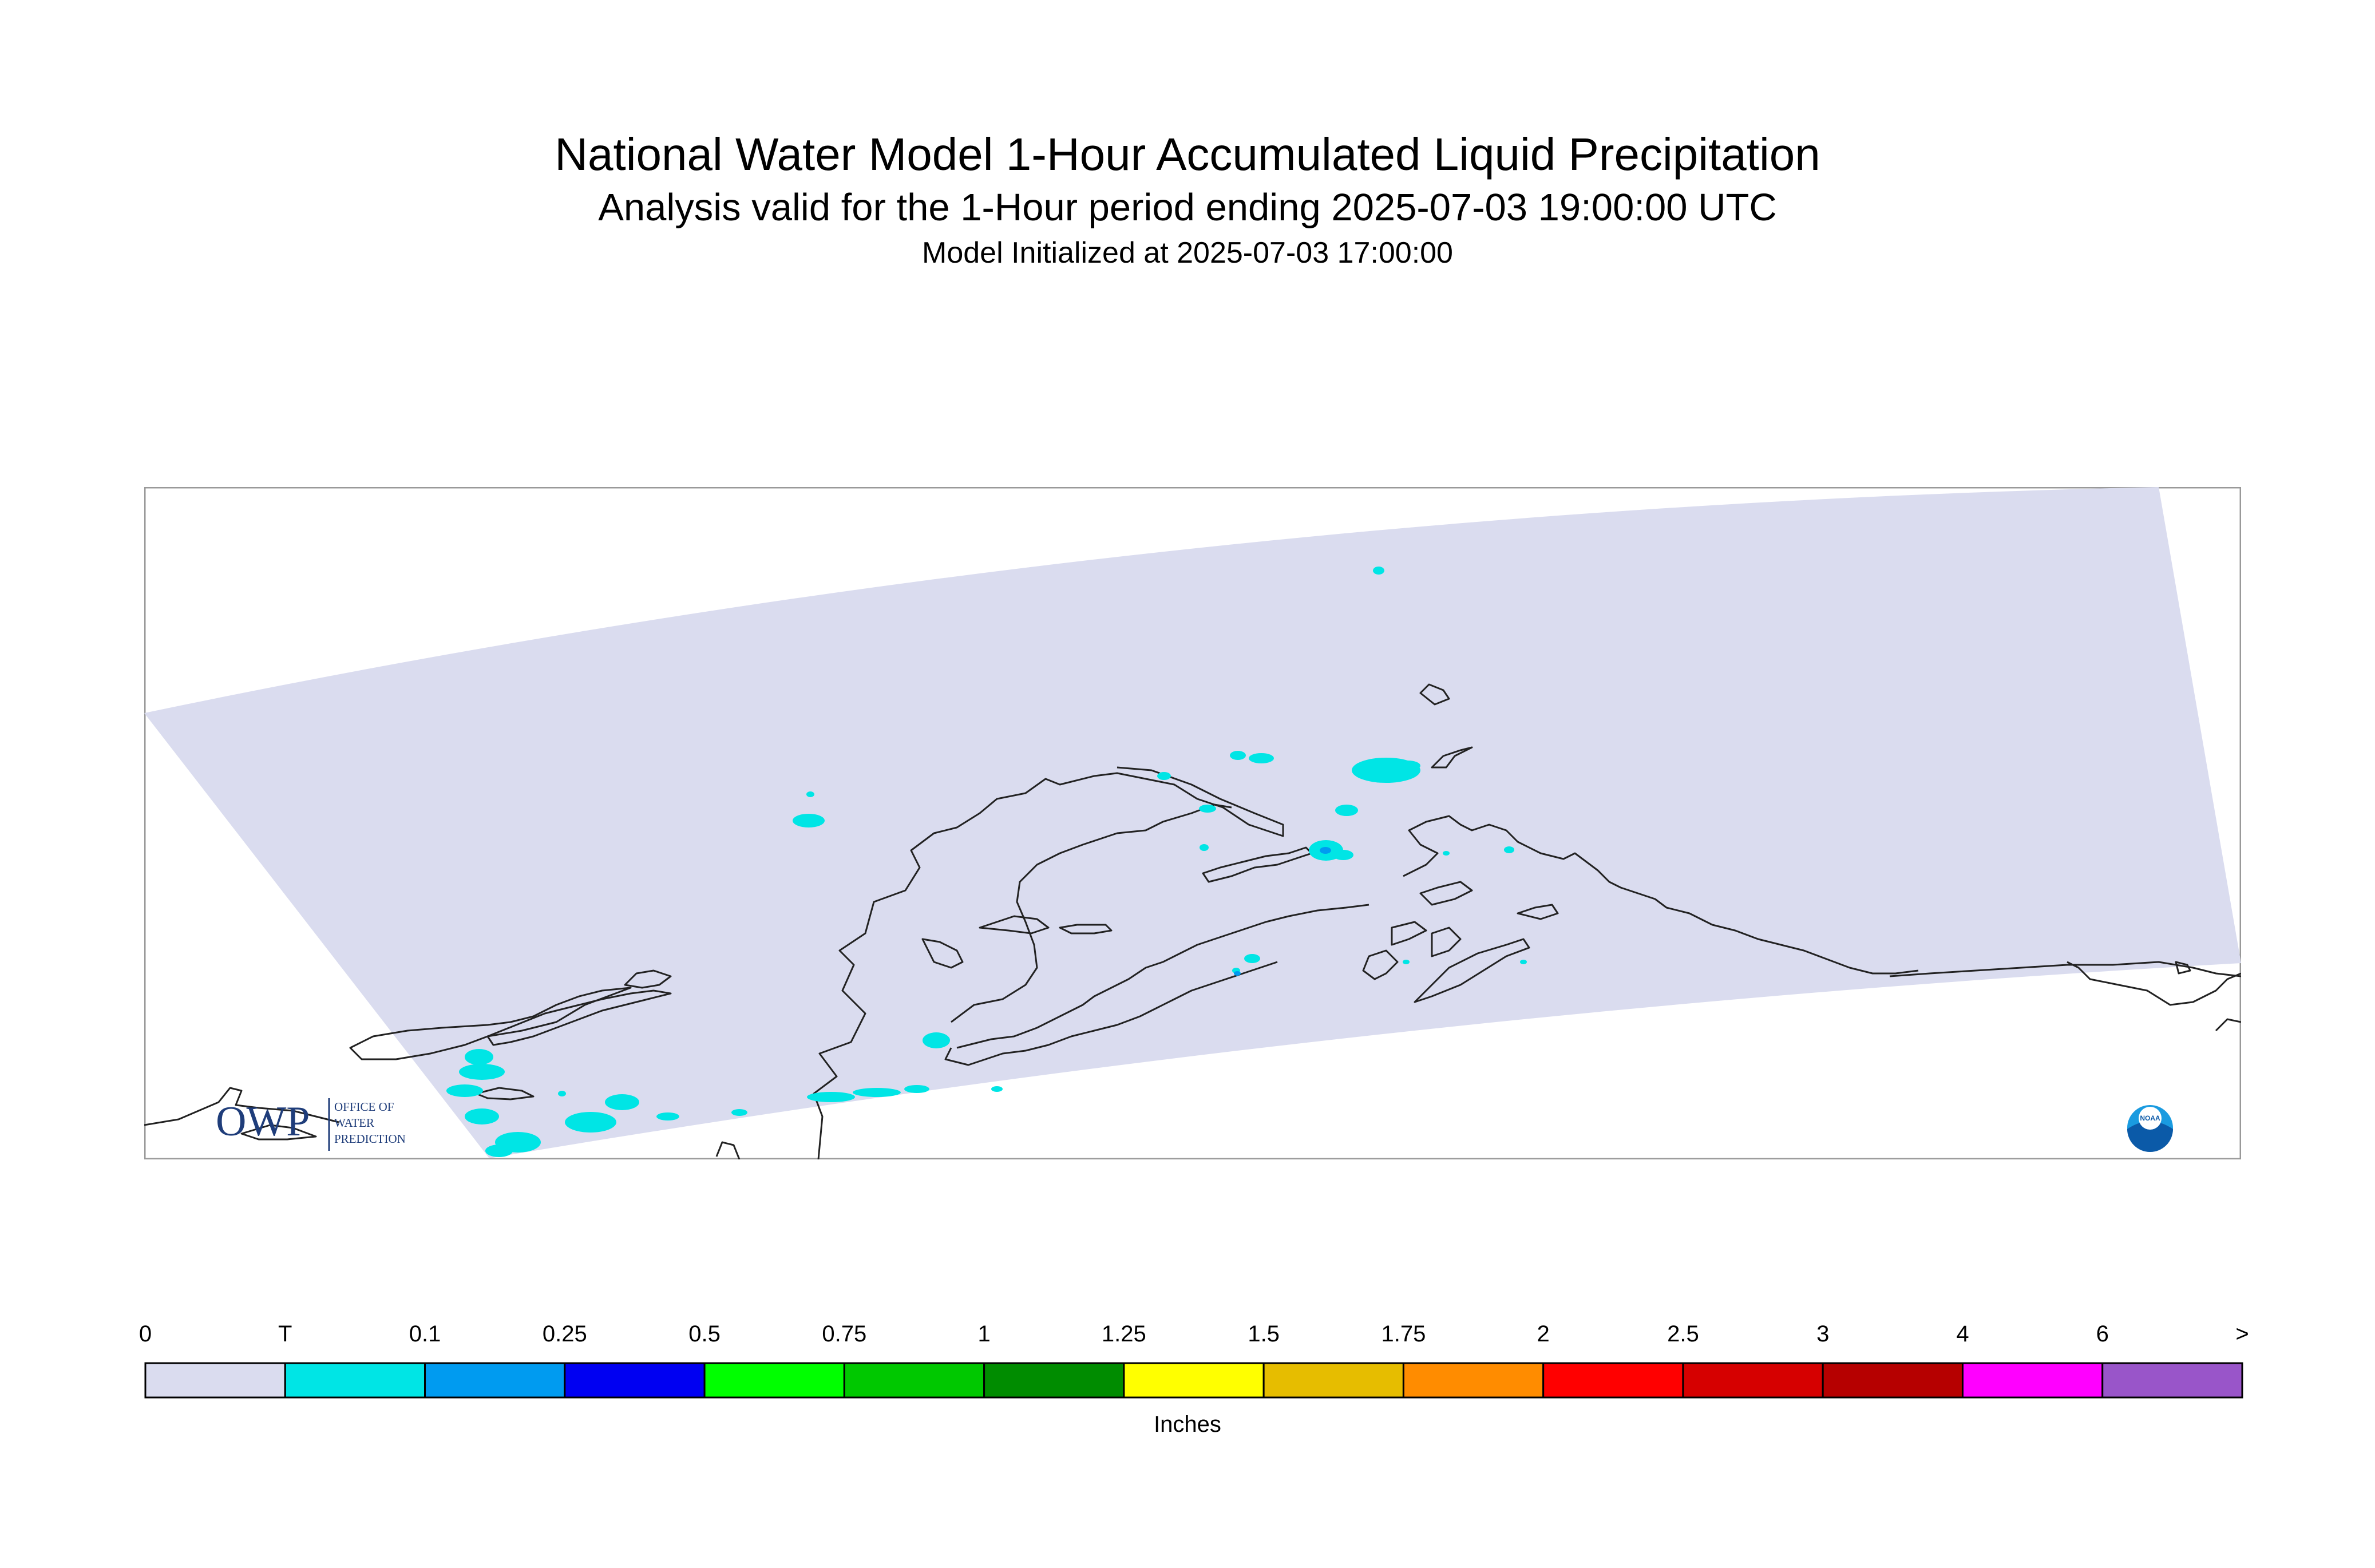 Image resolution: width=2375 pixels, height=1568 pixels. I want to click on legend-tick-label: >, so click(2242, 1334).